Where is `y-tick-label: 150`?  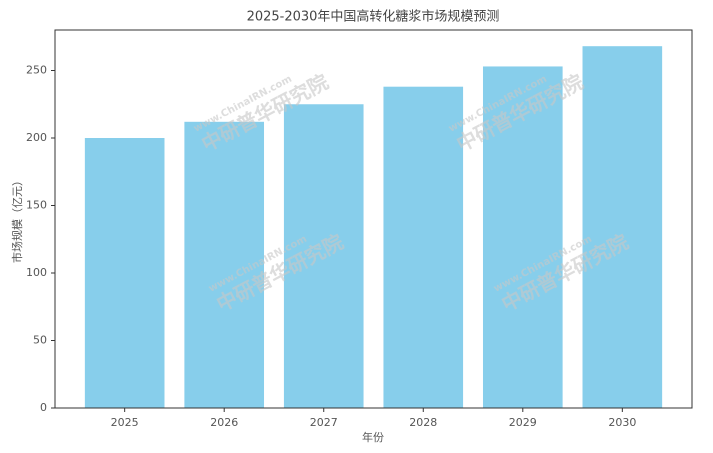
y-tick-label: 150 is located at coordinates (36, 205).